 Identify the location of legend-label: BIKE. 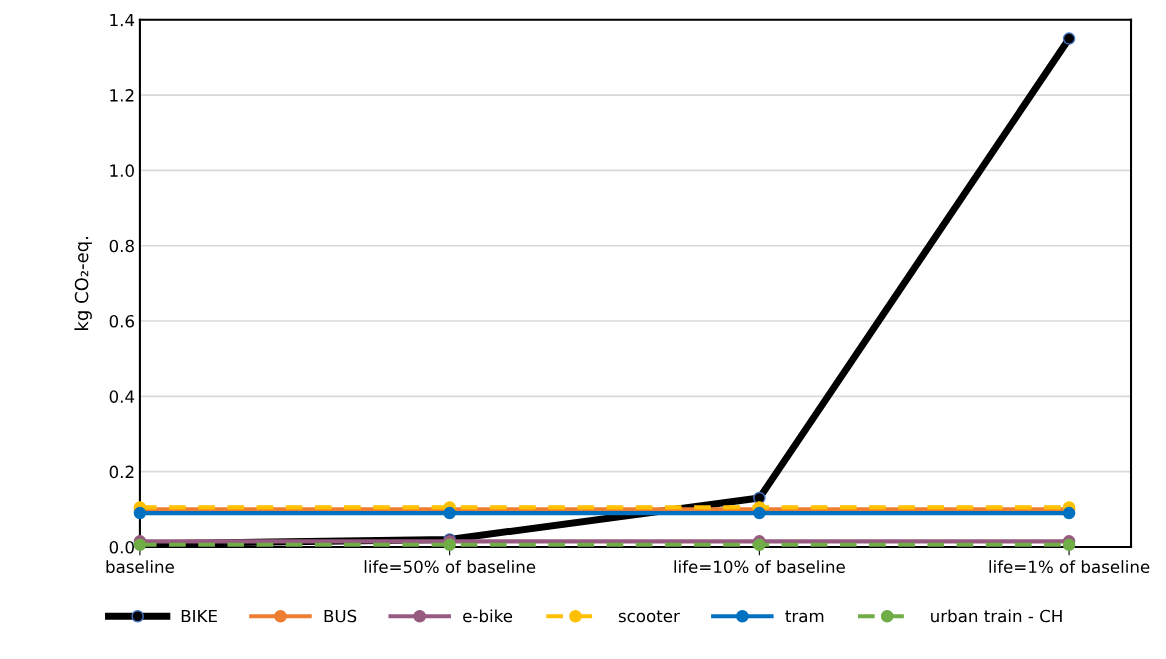
(199, 616).